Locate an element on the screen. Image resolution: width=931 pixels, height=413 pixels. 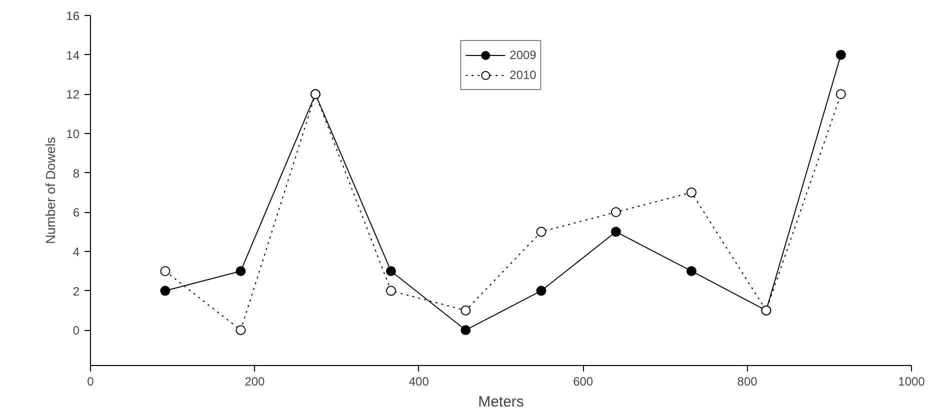
y-tick-label: 16 is located at coordinates (73, 16).